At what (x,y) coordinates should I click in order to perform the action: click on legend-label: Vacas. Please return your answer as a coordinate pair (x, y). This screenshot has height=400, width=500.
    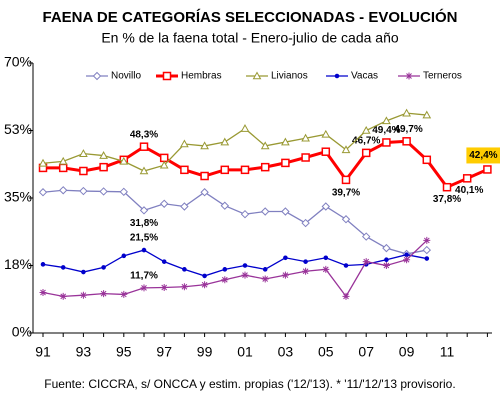
    Looking at the image, I should click on (364, 76).